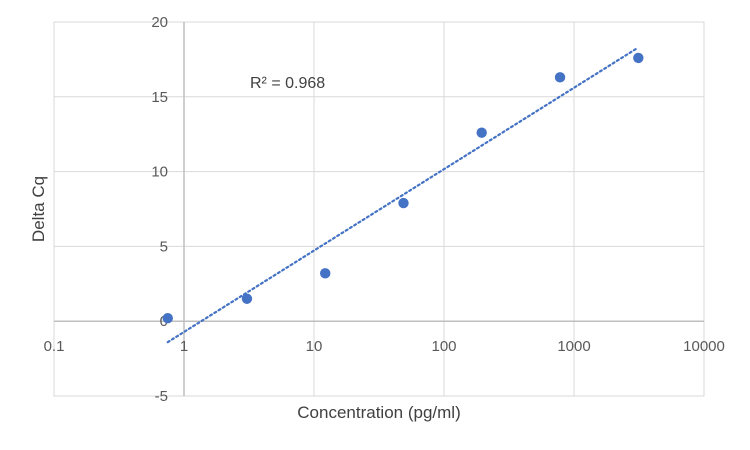 Image resolution: width=750 pixels, height=450 pixels. I want to click on y-tick-label: 0, so click(164, 321).